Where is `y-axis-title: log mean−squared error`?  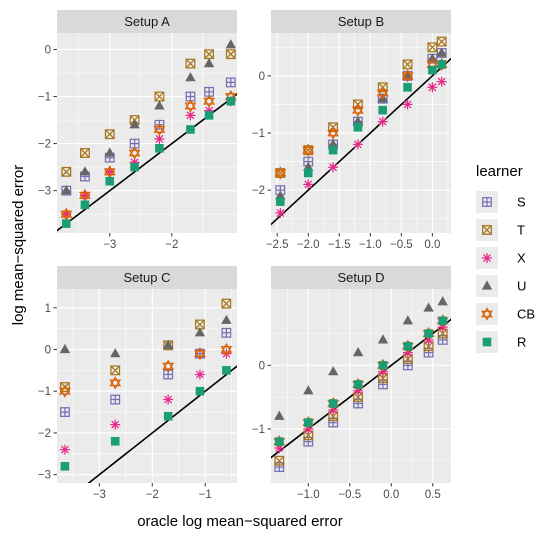
y-axis-title: log mean−squared error is located at coordinates (18, 245).